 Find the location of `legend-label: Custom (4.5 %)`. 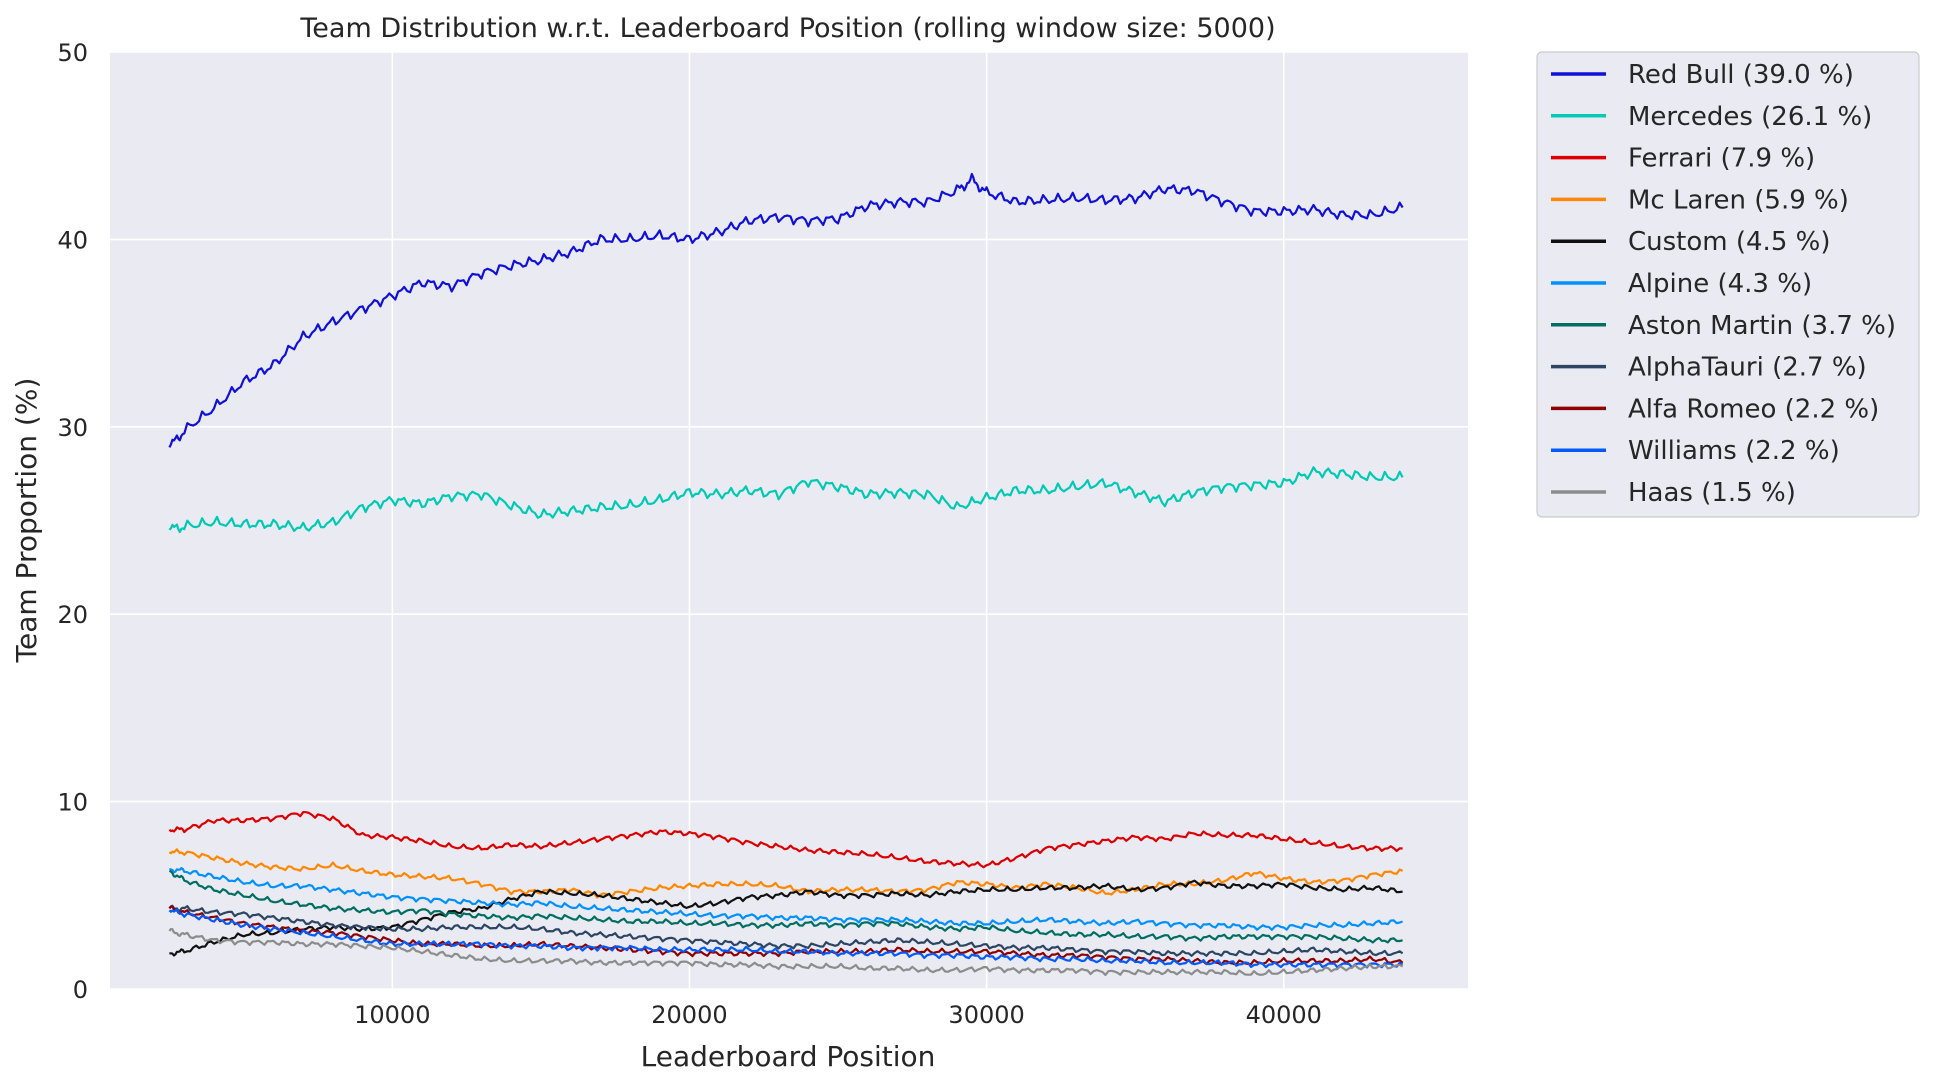

legend-label: Custom (4.5 %) is located at coordinates (1729, 242).